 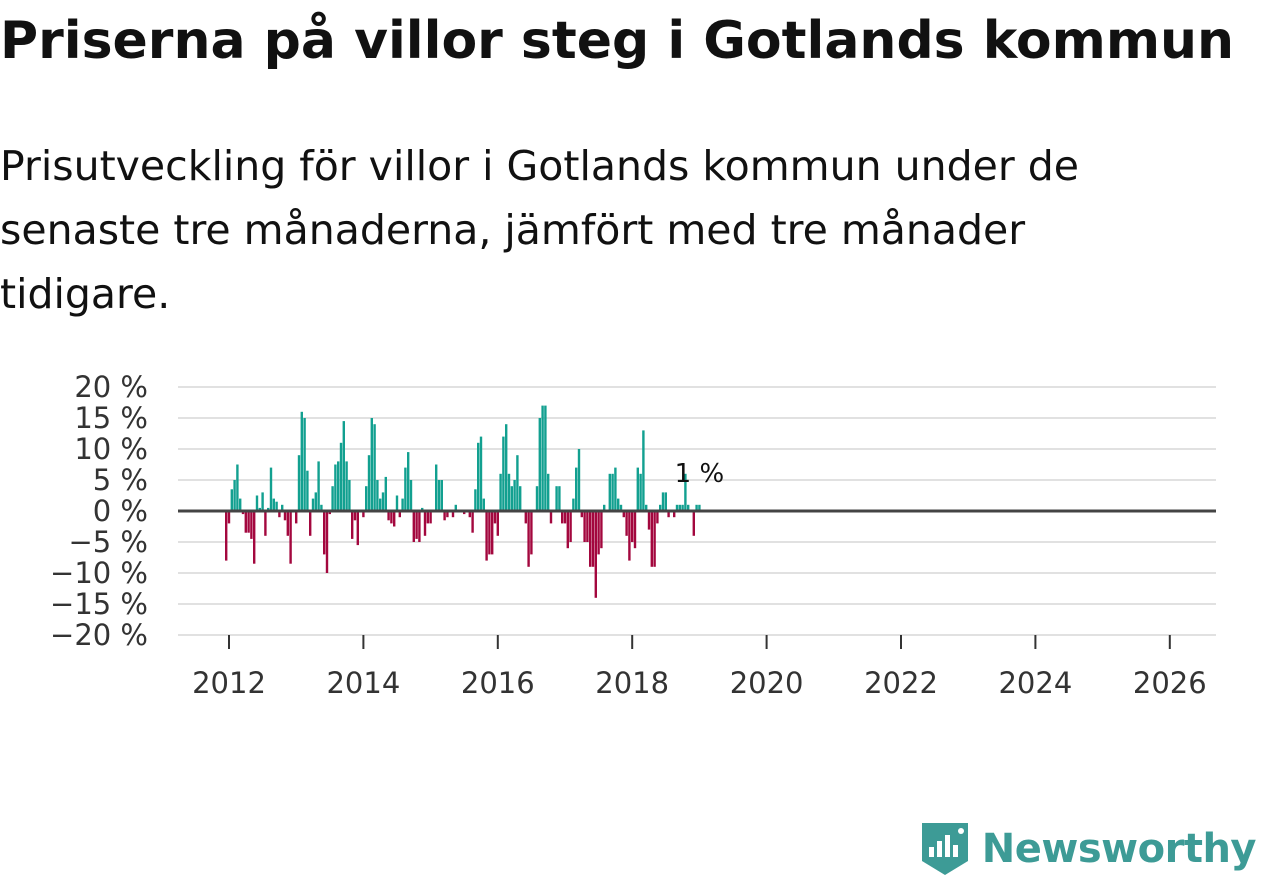 I want to click on y-tick-label: 5 %, so click(x=120, y=480).